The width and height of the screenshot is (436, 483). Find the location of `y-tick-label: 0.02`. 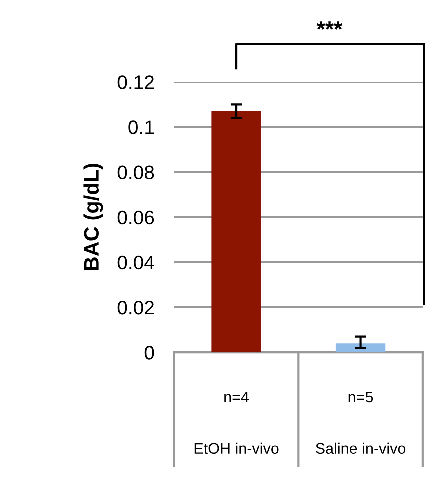

y-tick-label: 0.02 is located at coordinates (136, 307).